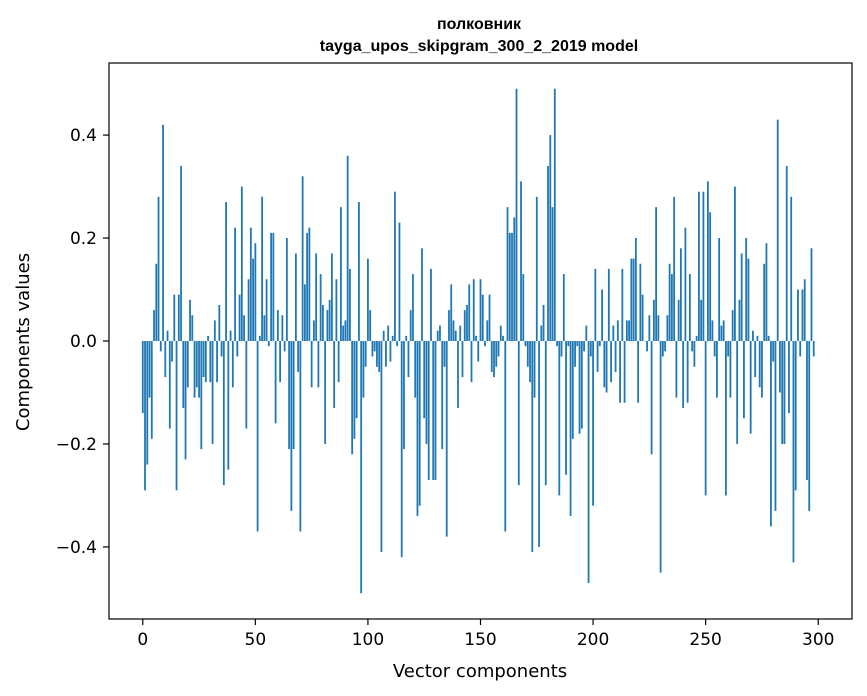 The width and height of the screenshot is (867, 696). What do you see at coordinates (142, 640) in the screenshot?
I see `x-tick-label-0: 0` at bounding box center [142, 640].